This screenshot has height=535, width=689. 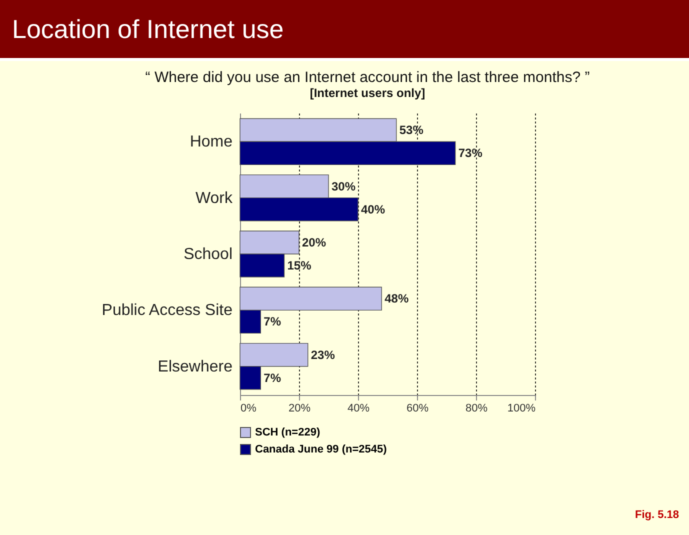 What do you see at coordinates (314, 242) in the screenshot?
I see `data-label: 20%` at bounding box center [314, 242].